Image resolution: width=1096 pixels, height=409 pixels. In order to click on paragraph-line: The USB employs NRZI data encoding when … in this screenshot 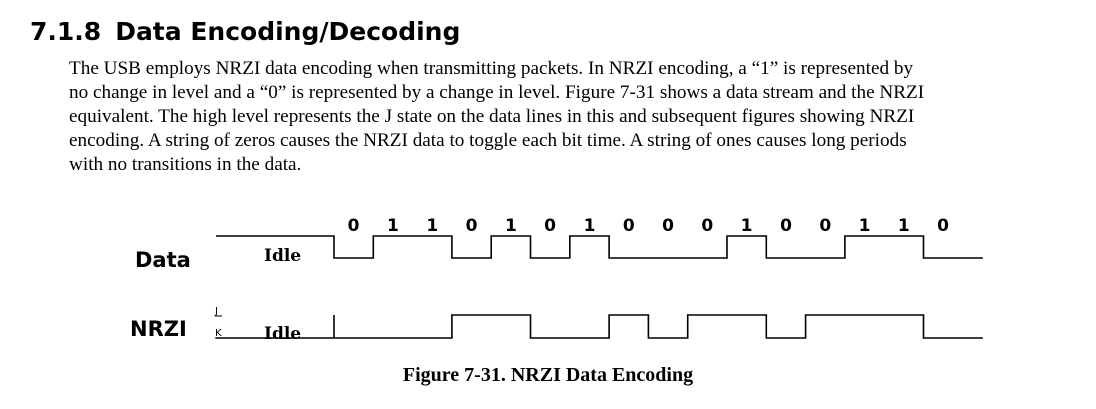, I will do `click(491, 68)`.